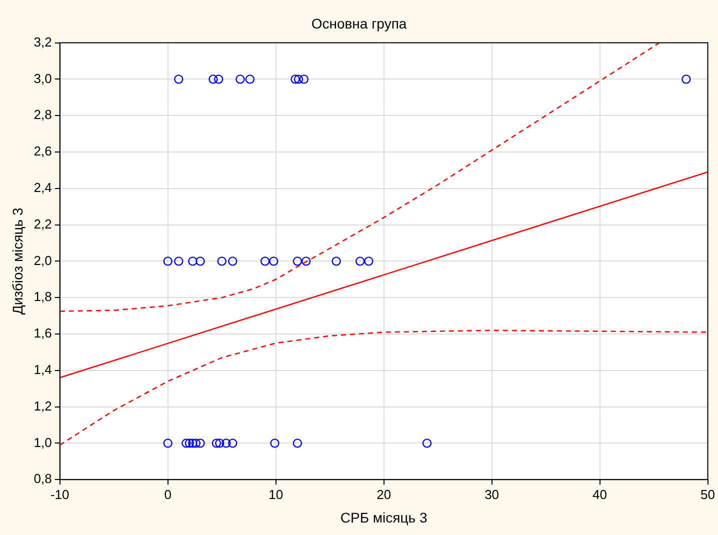 Image resolution: width=718 pixels, height=535 pixels. Describe the element at coordinates (359, 23) in the screenshot. I see `chart-title: Основна група` at that location.